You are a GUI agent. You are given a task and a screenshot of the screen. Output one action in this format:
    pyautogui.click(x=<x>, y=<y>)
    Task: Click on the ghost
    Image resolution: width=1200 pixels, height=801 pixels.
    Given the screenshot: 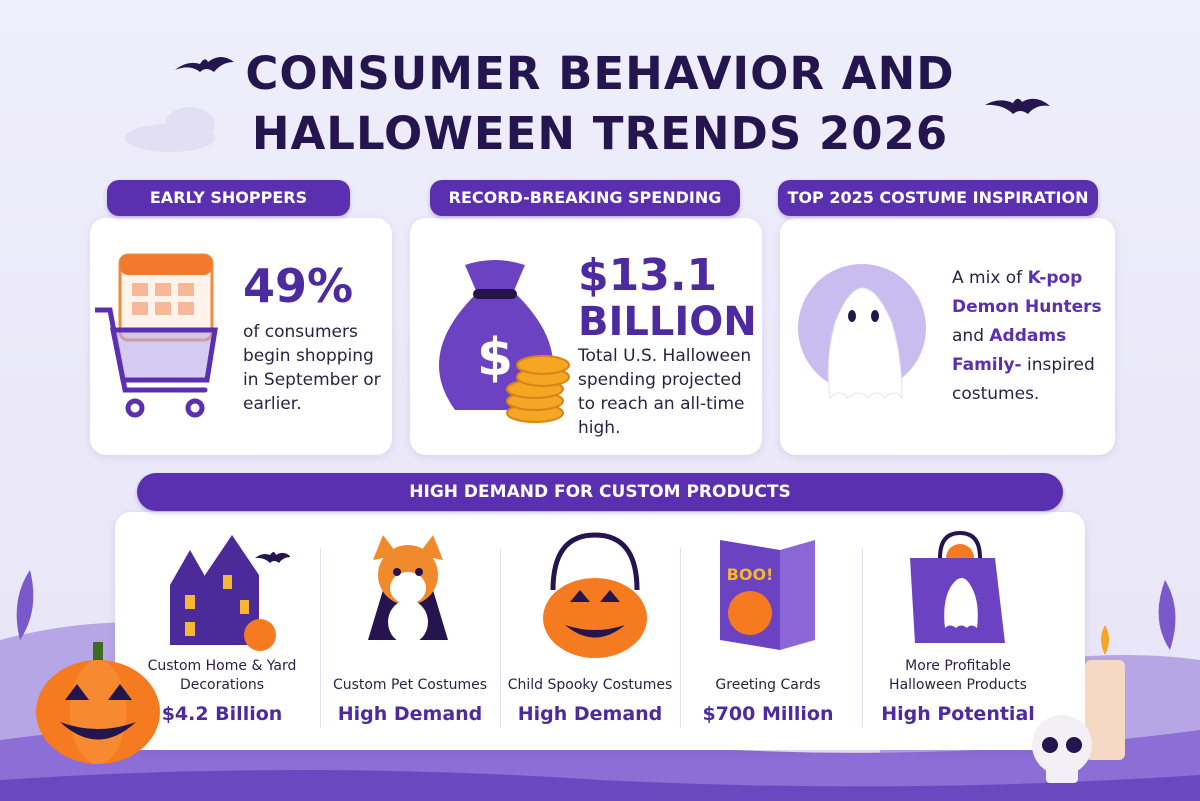 What is the action you would take?
    pyautogui.click(x=865, y=343)
    